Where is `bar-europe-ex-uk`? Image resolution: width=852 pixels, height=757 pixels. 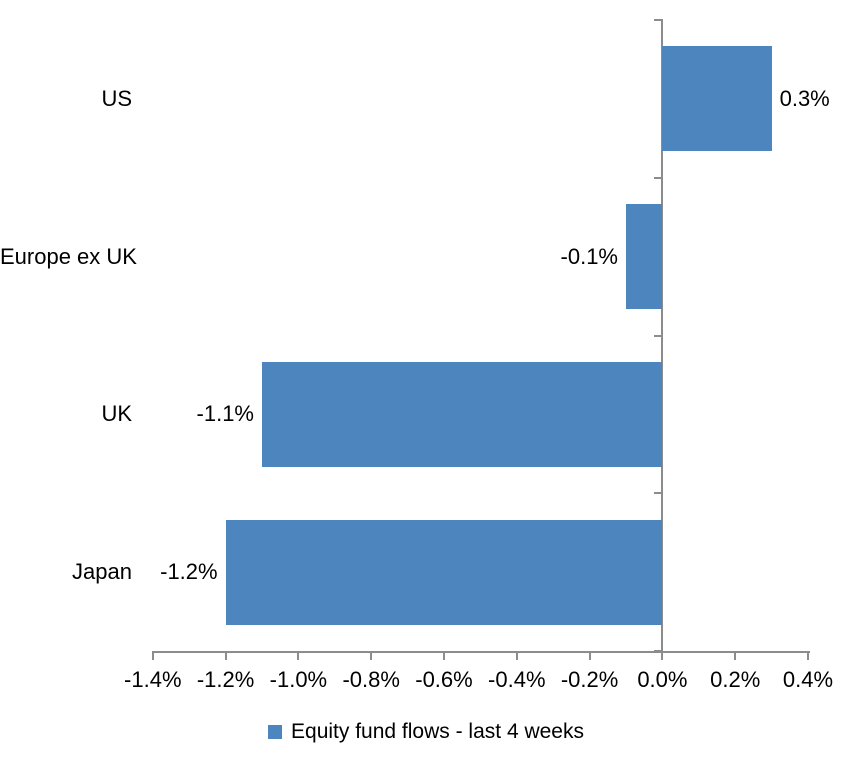 bar-europe-ex-uk is located at coordinates (644, 257).